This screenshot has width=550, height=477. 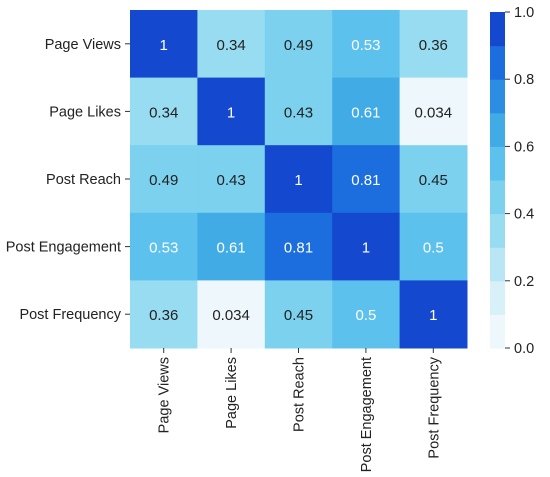 I want to click on x-tick-label: Post Frequency, so click(x=434, y=407).